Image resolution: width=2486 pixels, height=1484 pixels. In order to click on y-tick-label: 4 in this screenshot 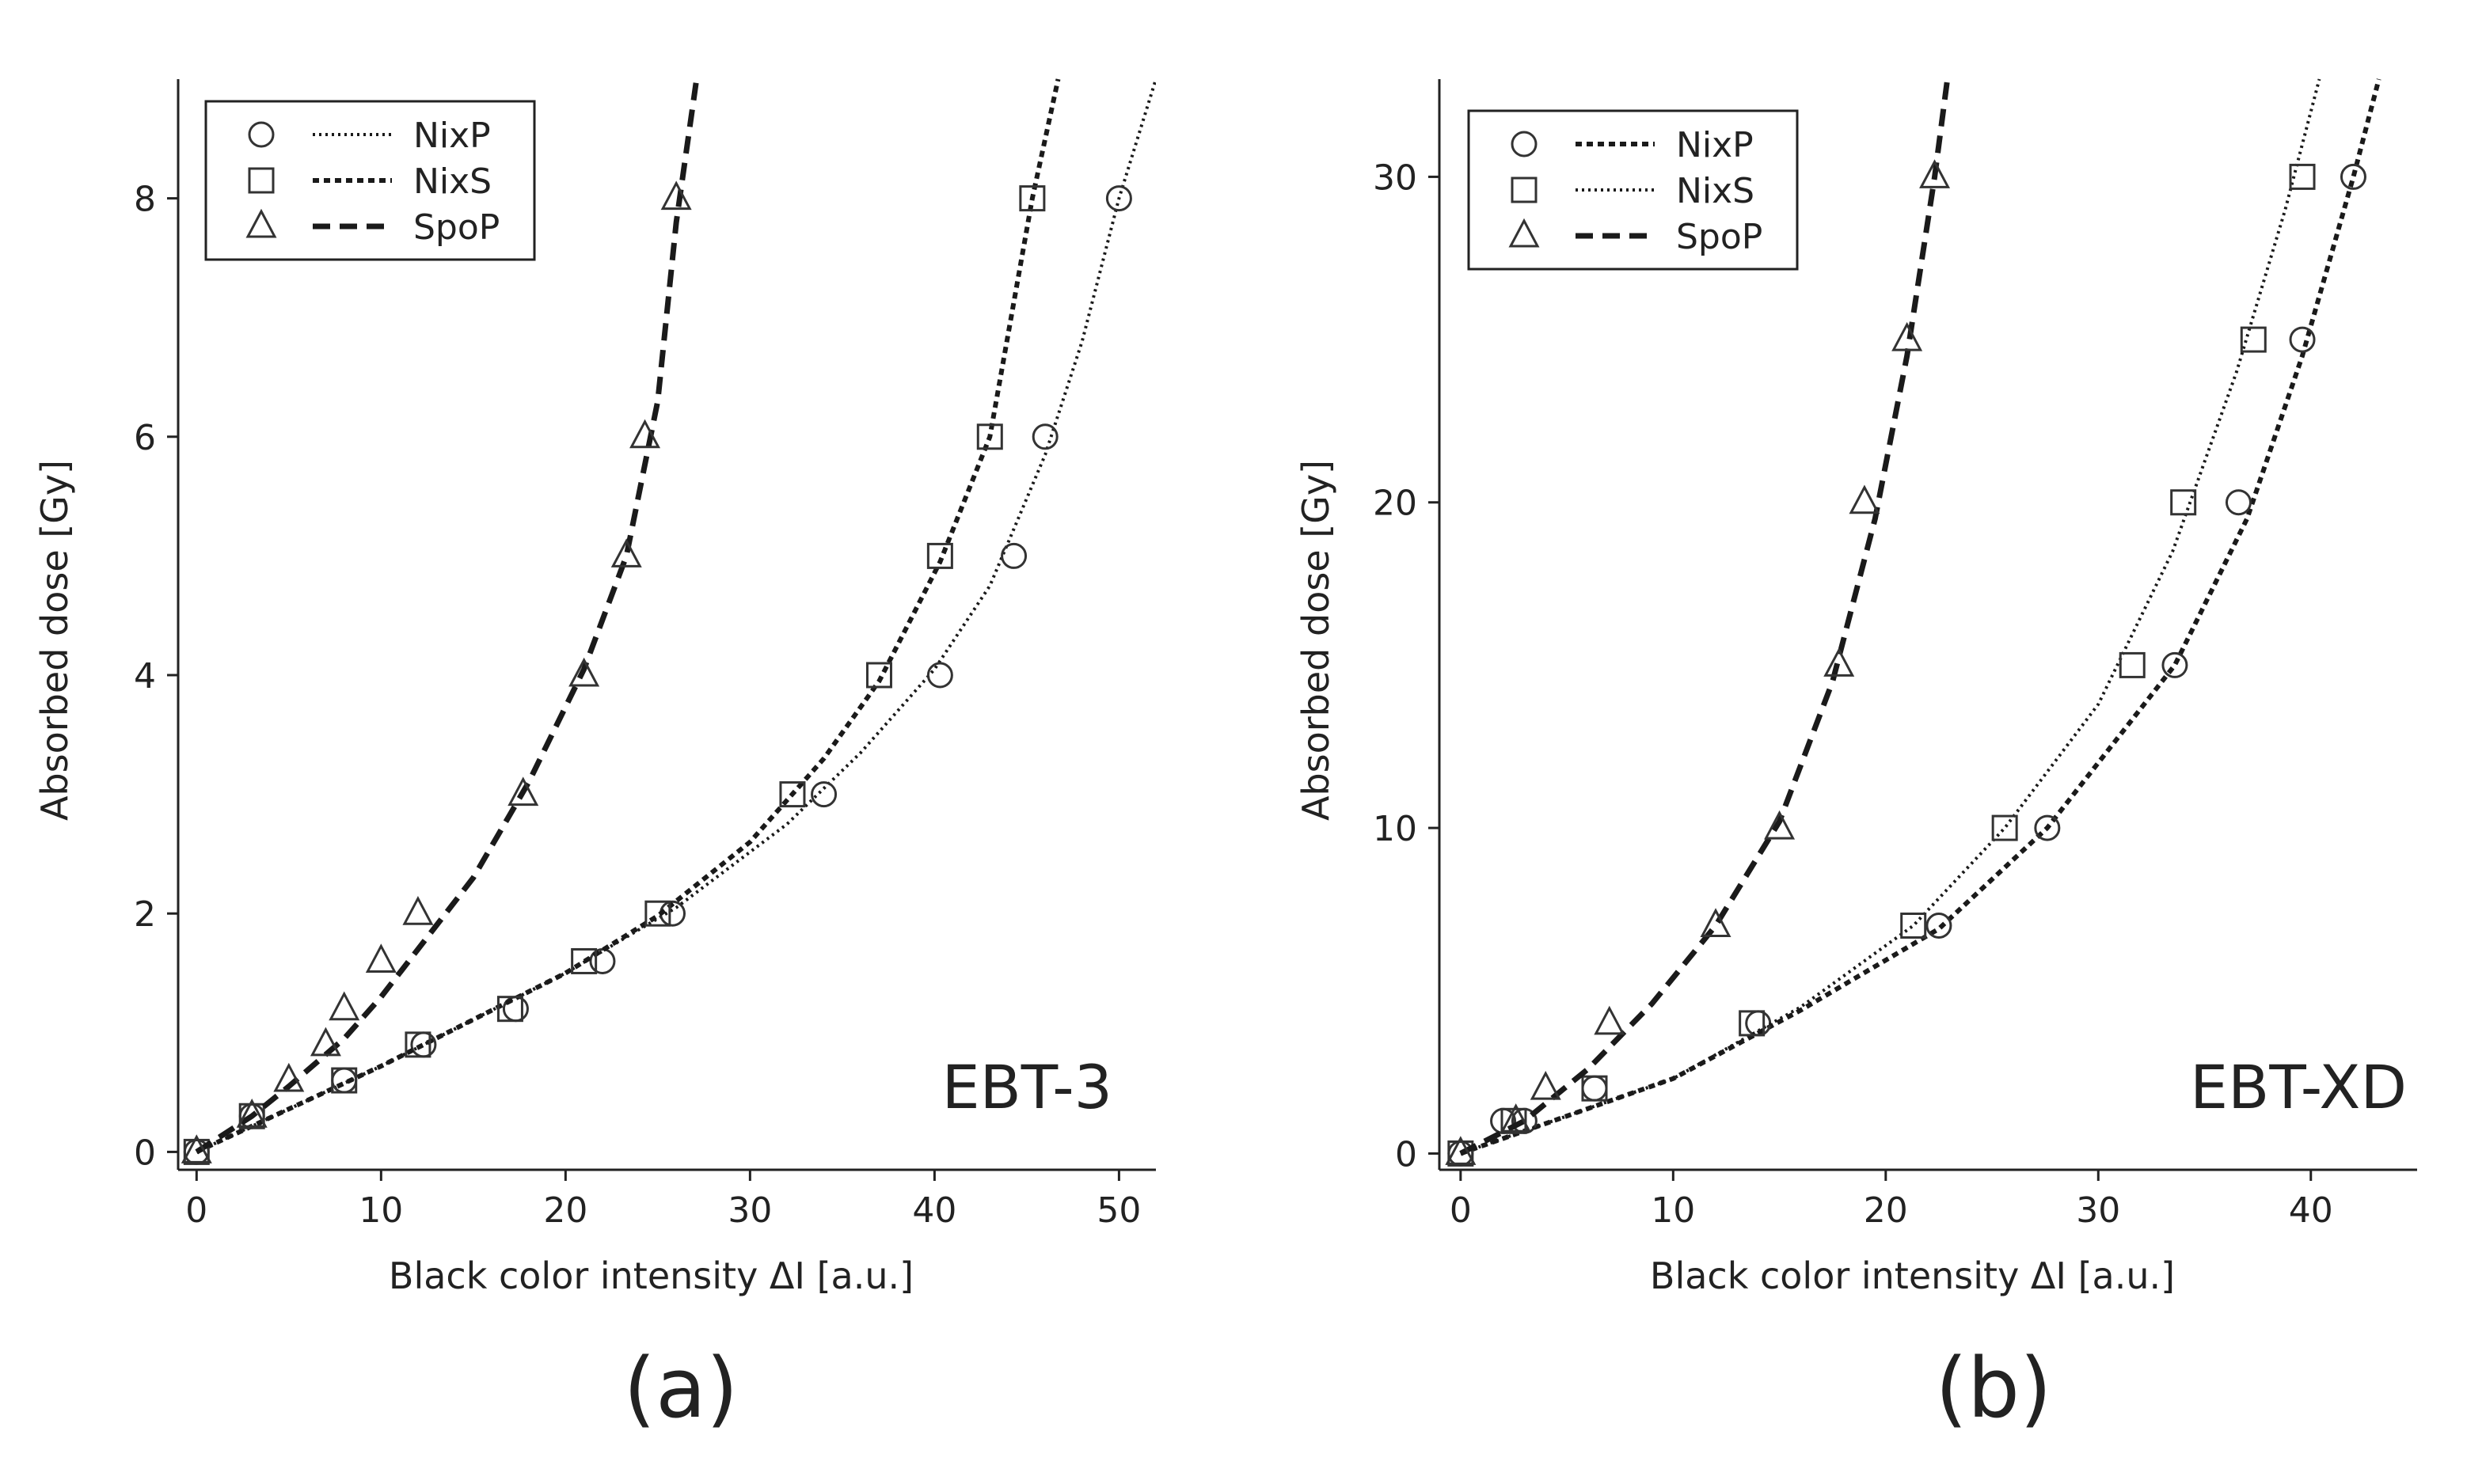, I will do `click(145, 676)`.